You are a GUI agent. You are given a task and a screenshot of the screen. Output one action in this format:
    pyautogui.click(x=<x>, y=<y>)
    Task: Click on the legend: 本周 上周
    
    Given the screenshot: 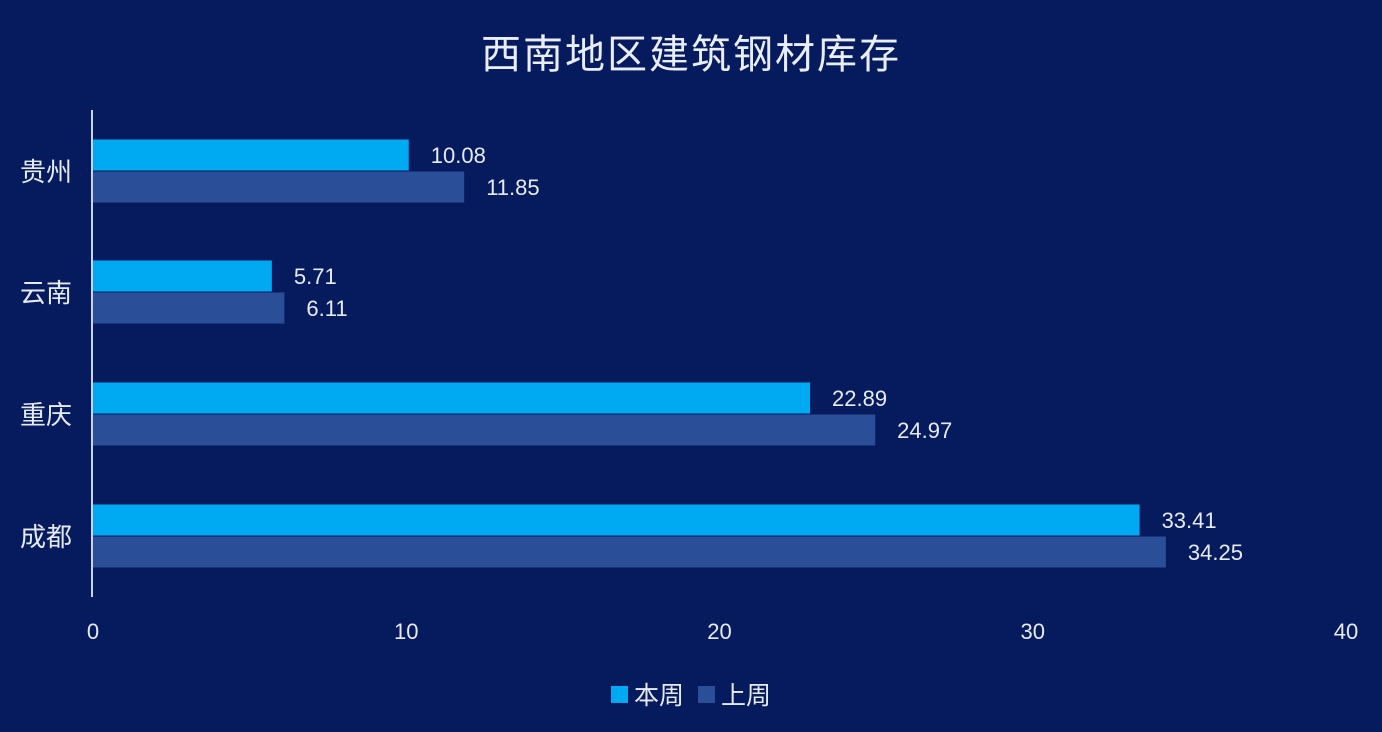 What is the action you would take?
    pyautogui.click(x=691, y=694)
    